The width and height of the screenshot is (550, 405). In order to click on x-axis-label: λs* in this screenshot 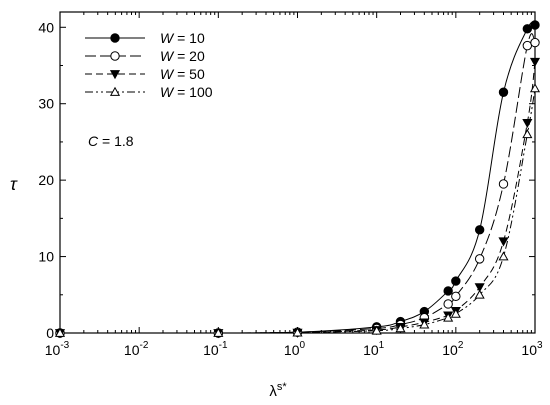, I will do `click(278, 390)`.